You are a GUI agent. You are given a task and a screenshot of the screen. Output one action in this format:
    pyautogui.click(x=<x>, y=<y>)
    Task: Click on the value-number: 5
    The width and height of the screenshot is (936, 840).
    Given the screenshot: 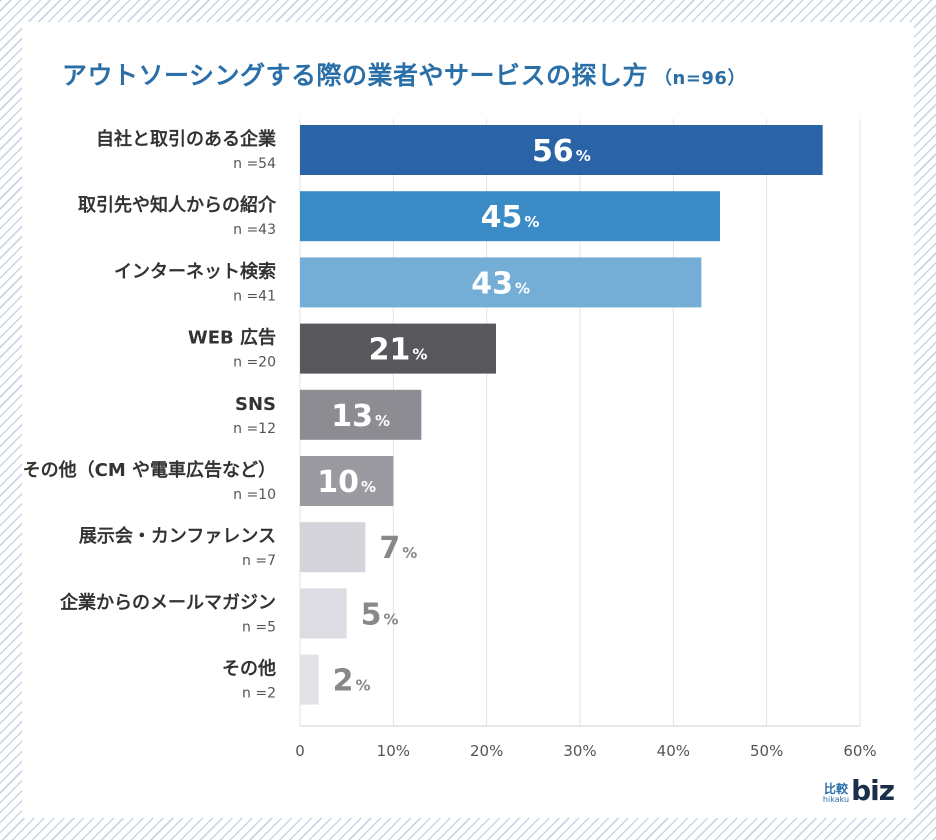 What is the action you would take?
    pyautogui.click(x=371, y=614)
    